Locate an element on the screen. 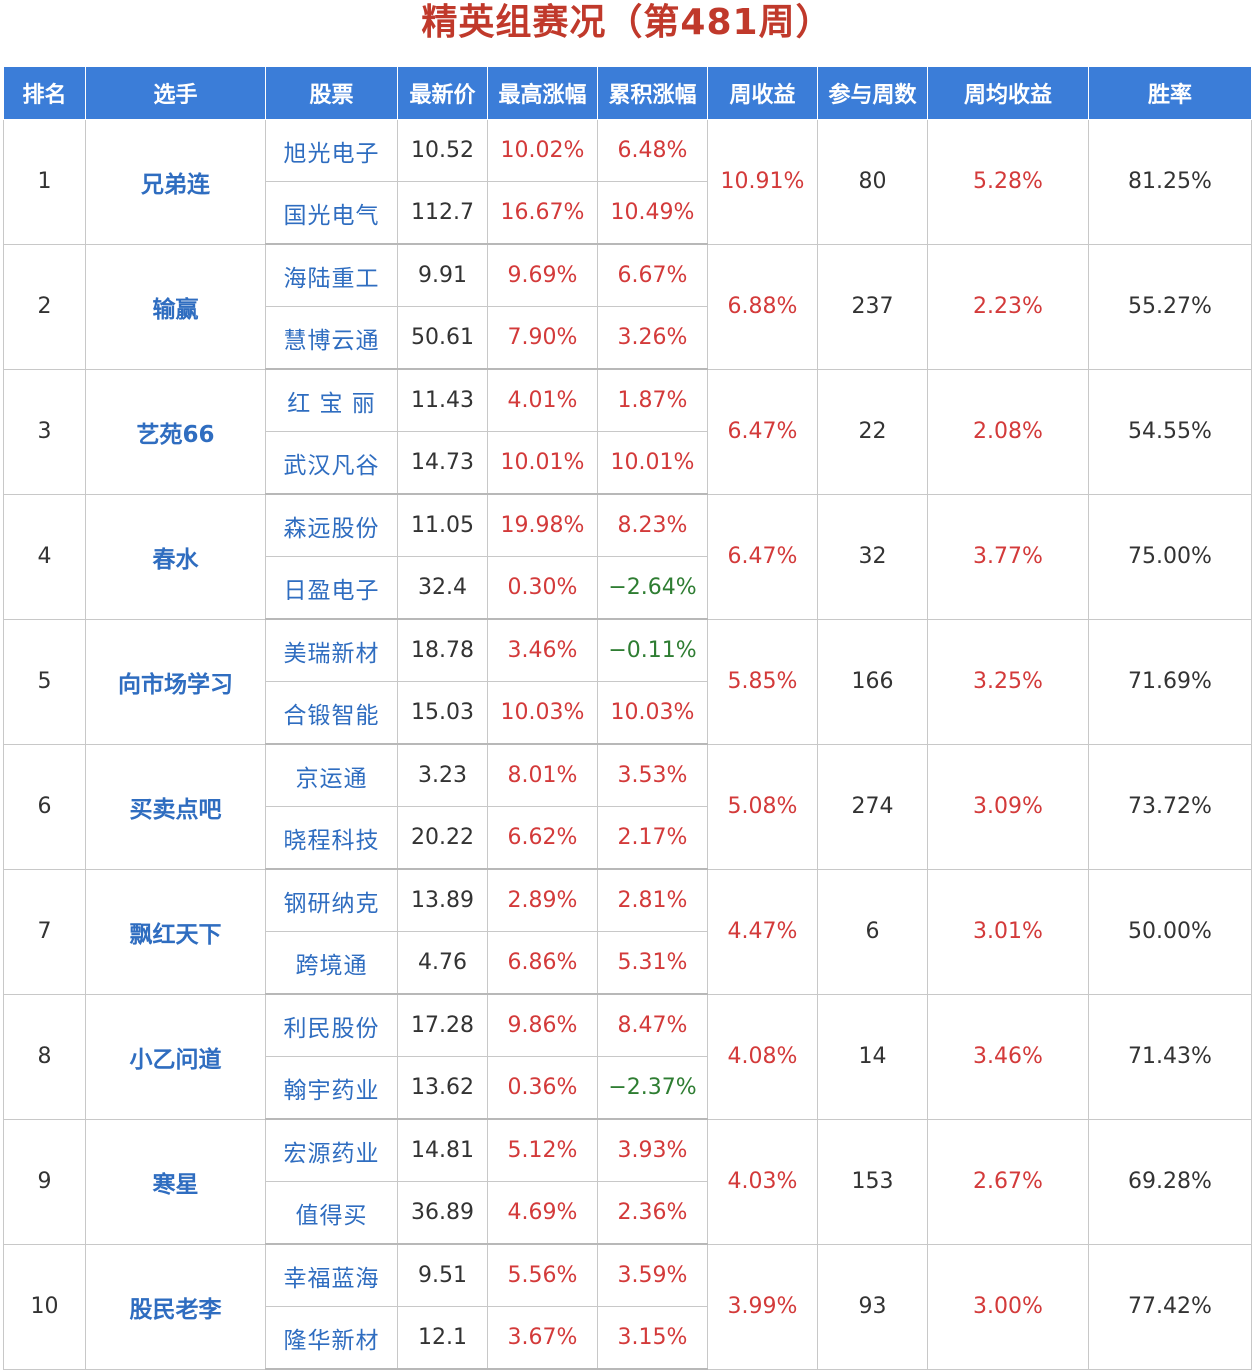 Image resolution: width=1254 pixels, height=1370 pixels. cumulative-gain-cell: 3.59% is located at coordinates (652, 1275).